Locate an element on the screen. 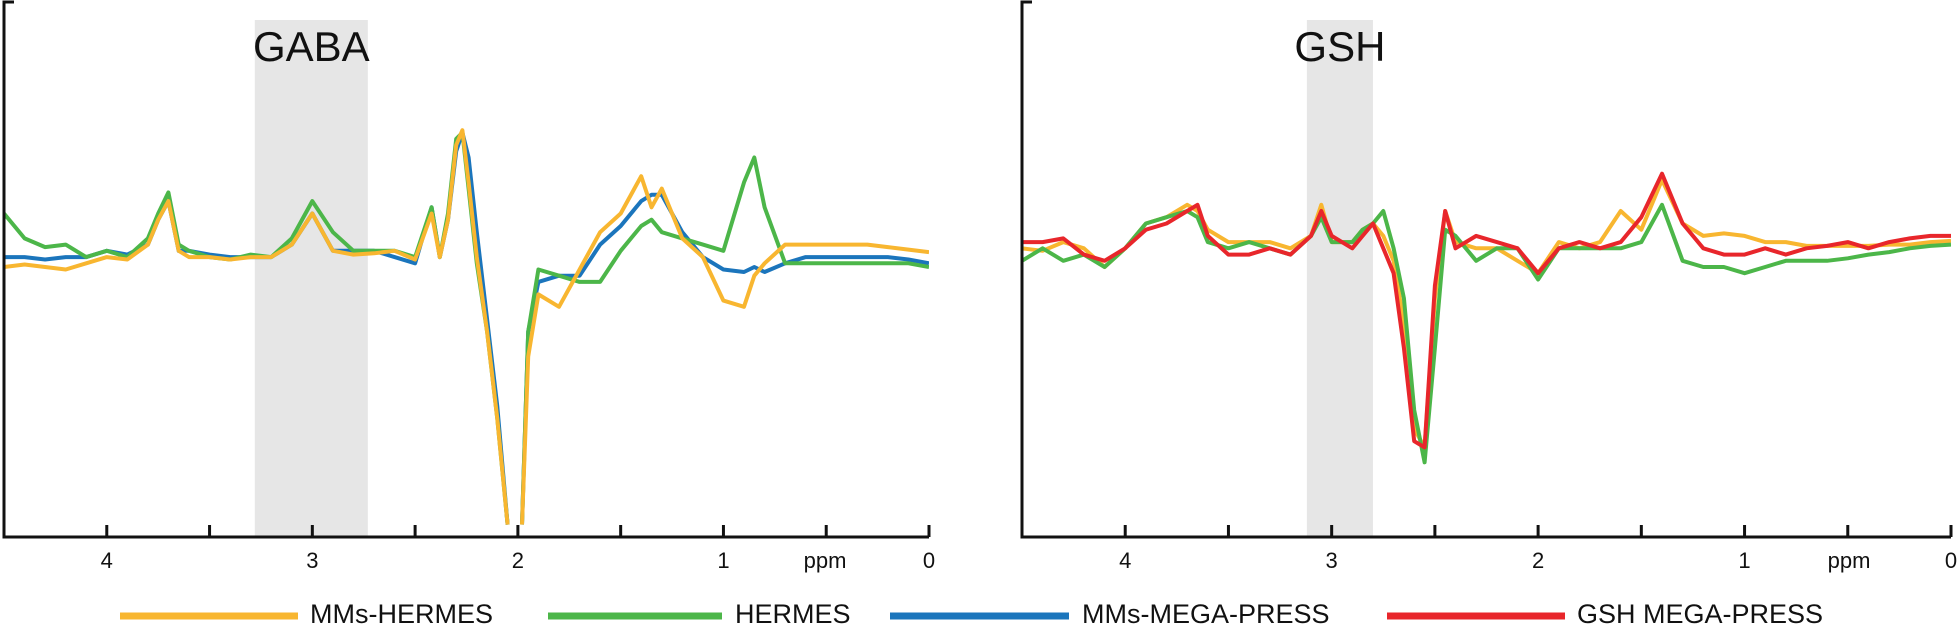 This screenshot has width=1960, height=638. legend-label: GSH MEGA-PRESS is located at coordinates (1700, 614).